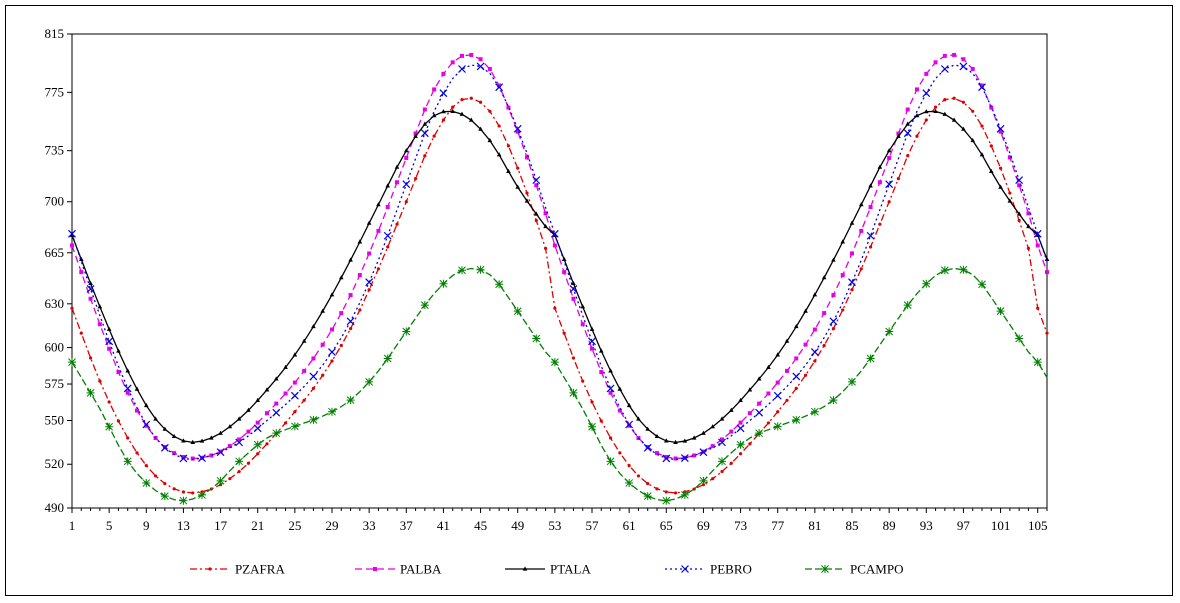  I want to click on x-tick-label: 57, so click(593, 525).